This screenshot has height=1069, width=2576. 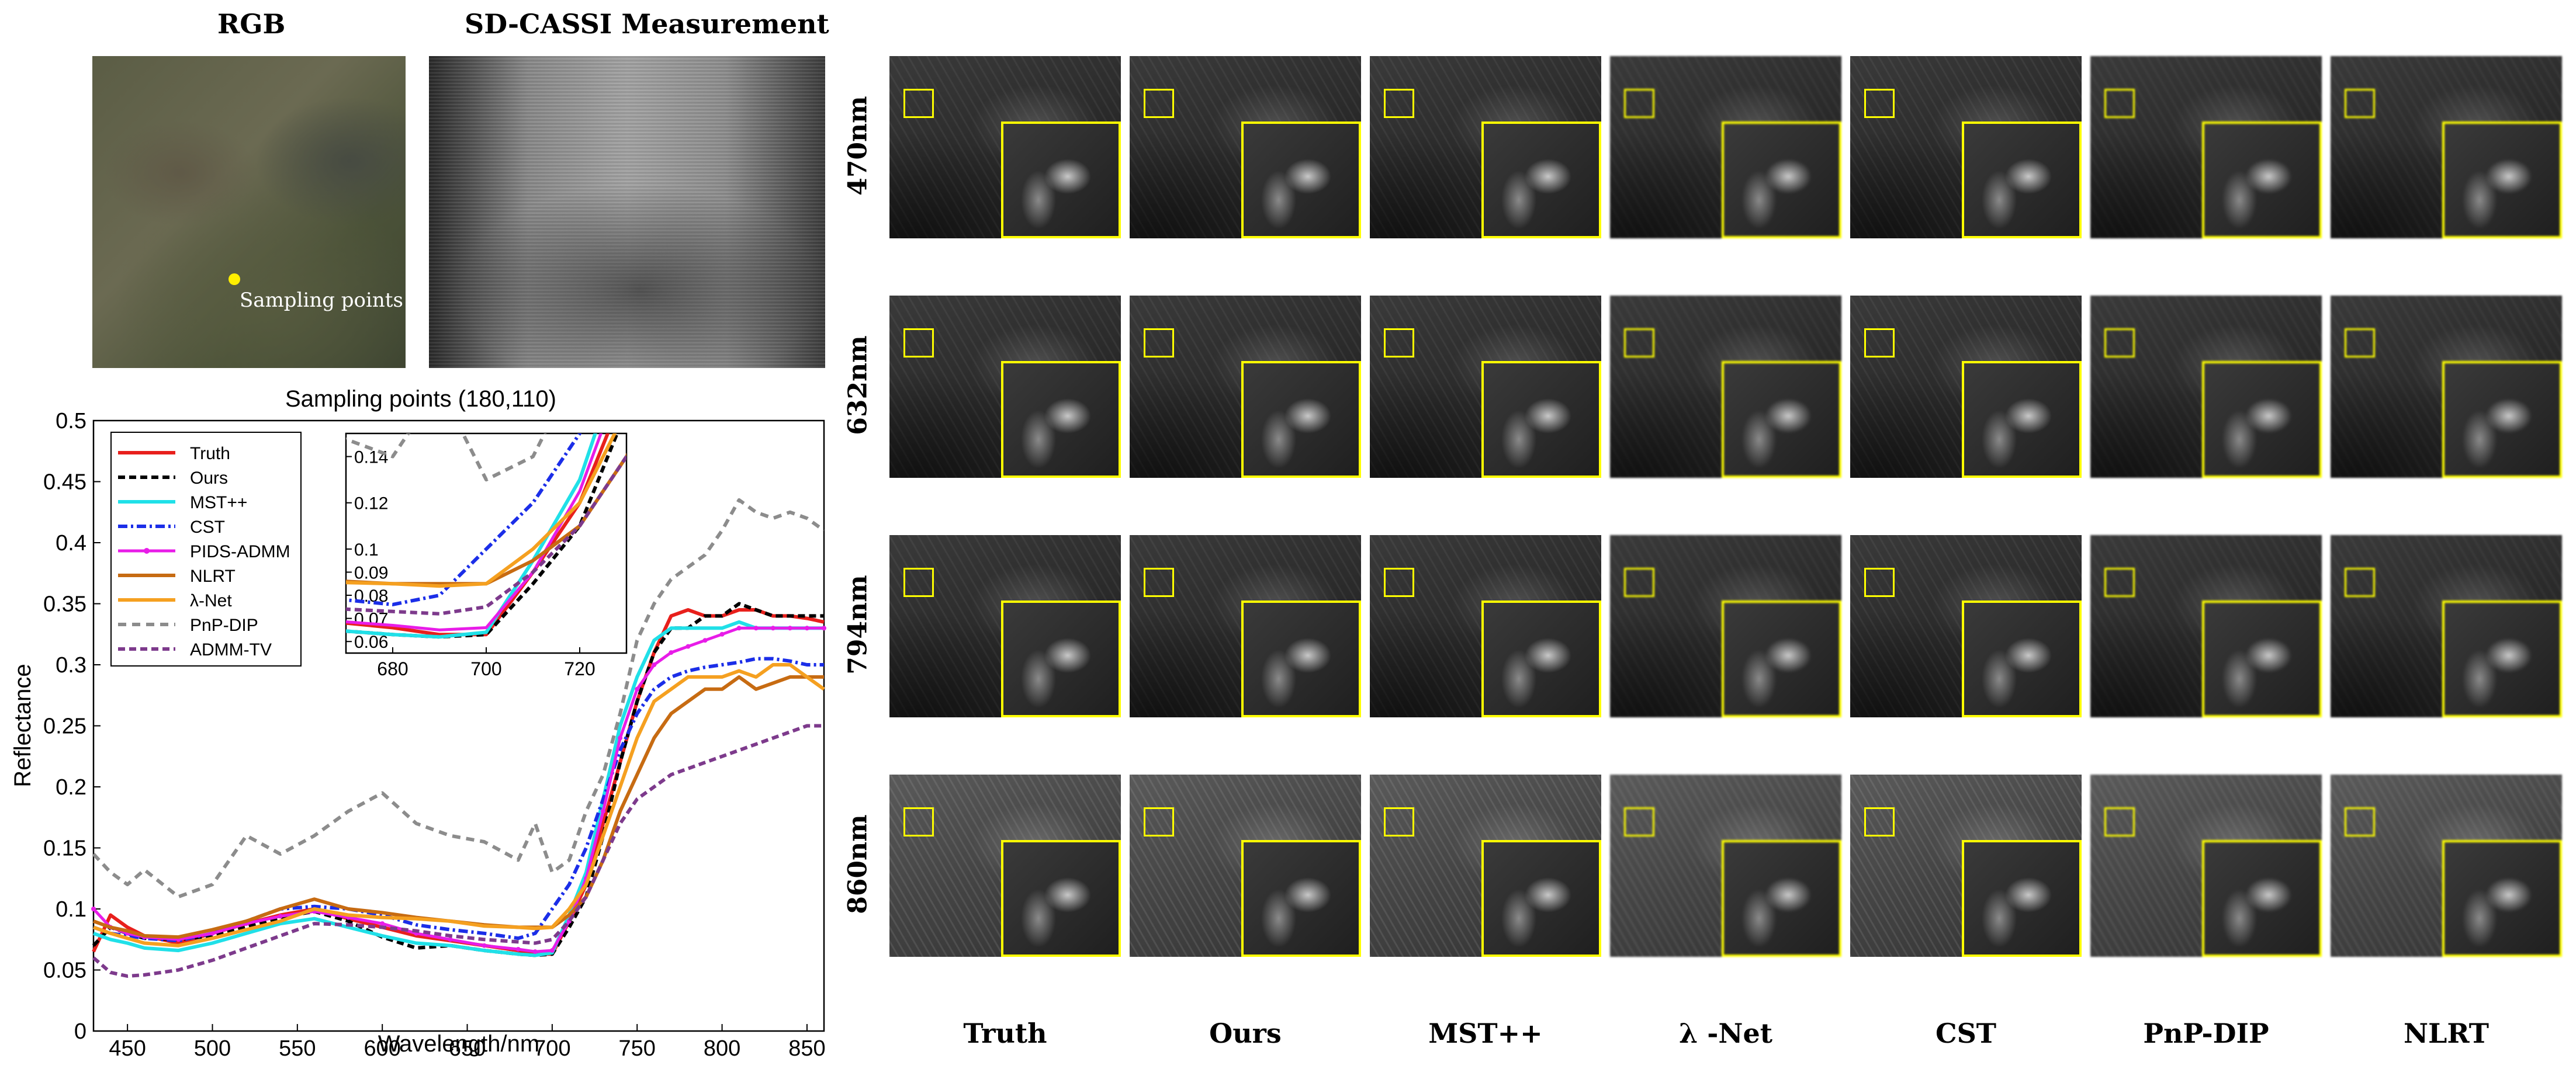 I want to click on legend-label-admm-tv: ADMM-TV, so click(x=231, y=650).